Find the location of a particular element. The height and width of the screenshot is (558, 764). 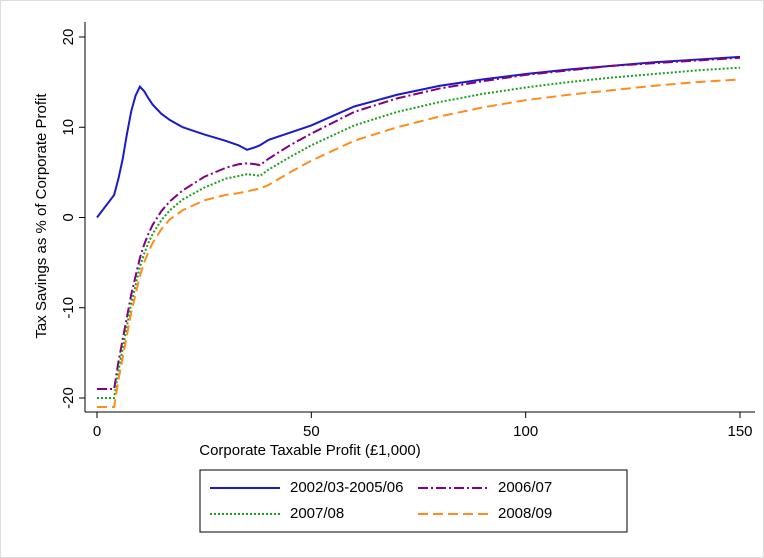

y-tick-label: 0 is located at coordinates (68, 217).